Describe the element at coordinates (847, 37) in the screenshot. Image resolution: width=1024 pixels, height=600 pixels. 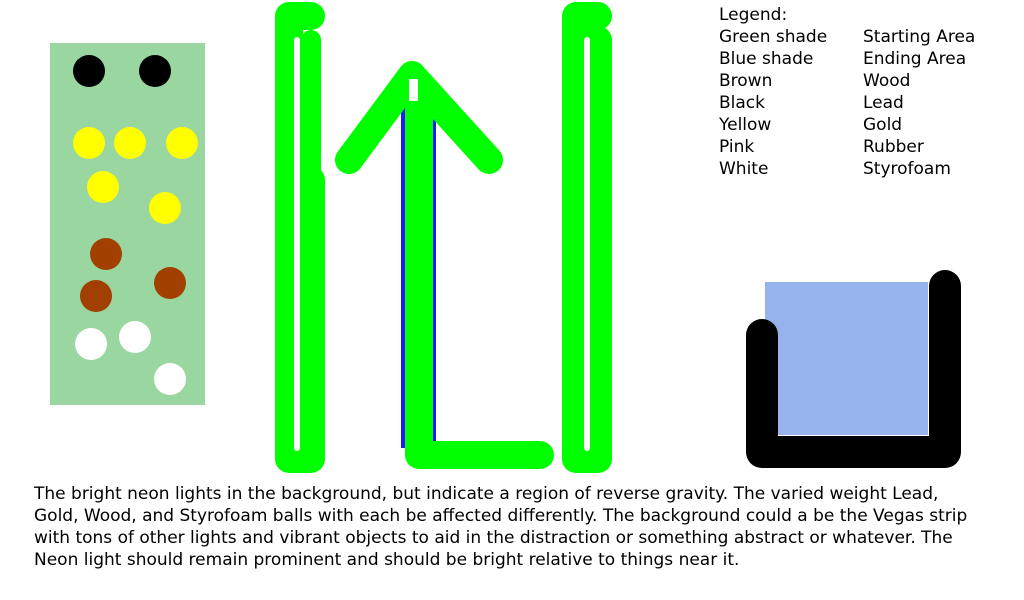
I see `legend-row: Green shade Starting Area` at that location.